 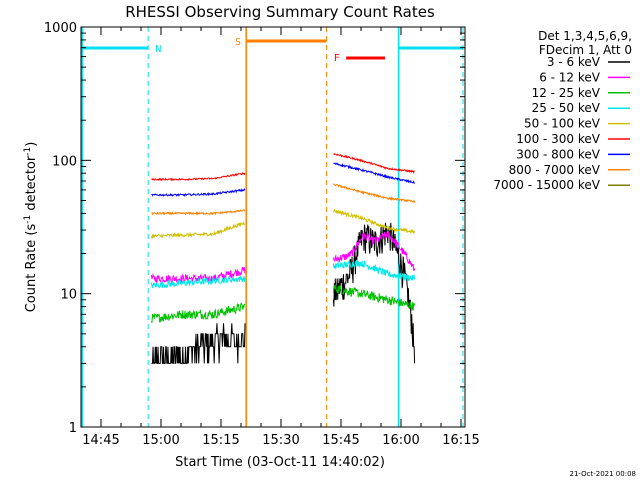 I want to click on legend-header-line: FDecim 1, Att 0, so click(x=585, y=50).